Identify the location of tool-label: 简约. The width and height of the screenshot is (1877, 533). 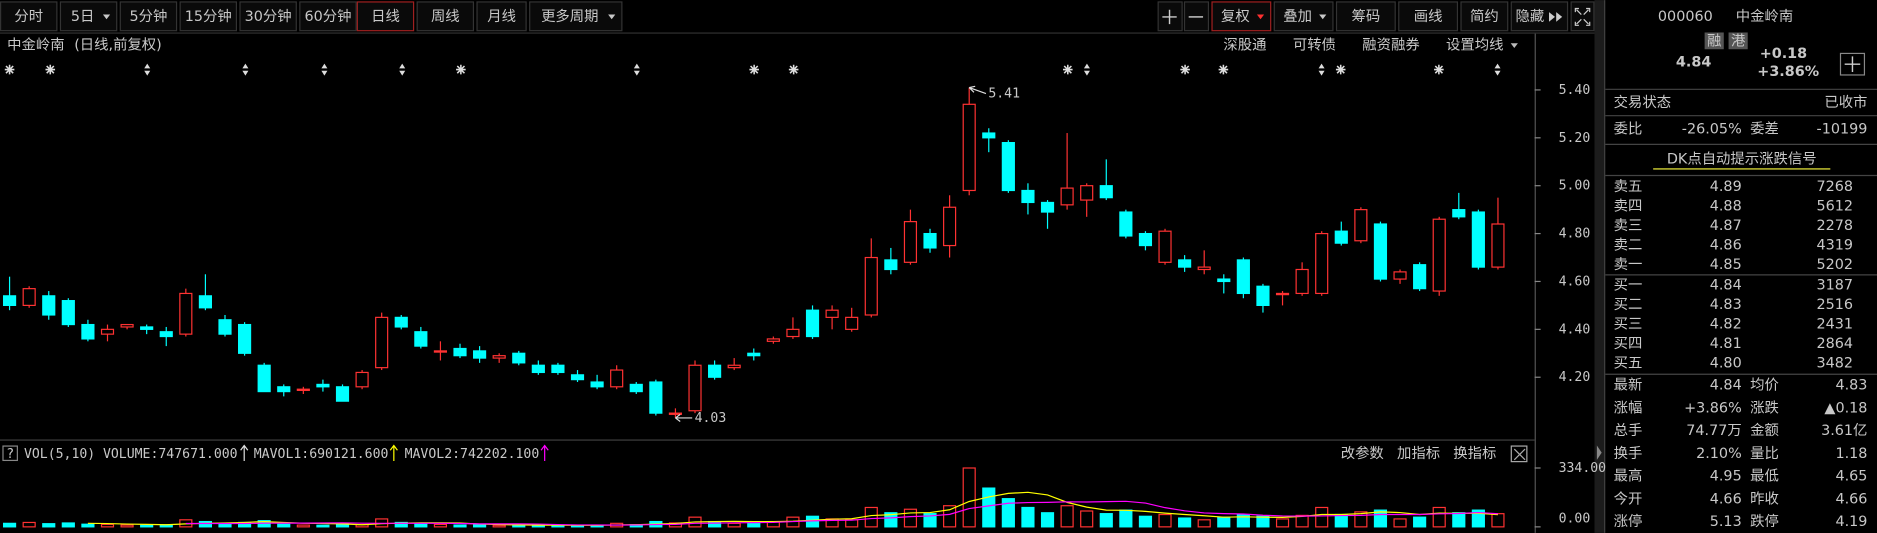
(1484, 16).